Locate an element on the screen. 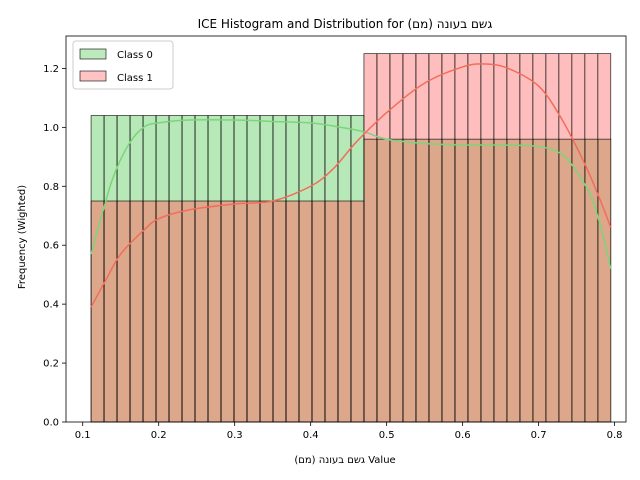 The height and width of the screenshot is (480, 640). x-axis-label: גשם בעונה (מם) Value is located at coordinates (344, 460).